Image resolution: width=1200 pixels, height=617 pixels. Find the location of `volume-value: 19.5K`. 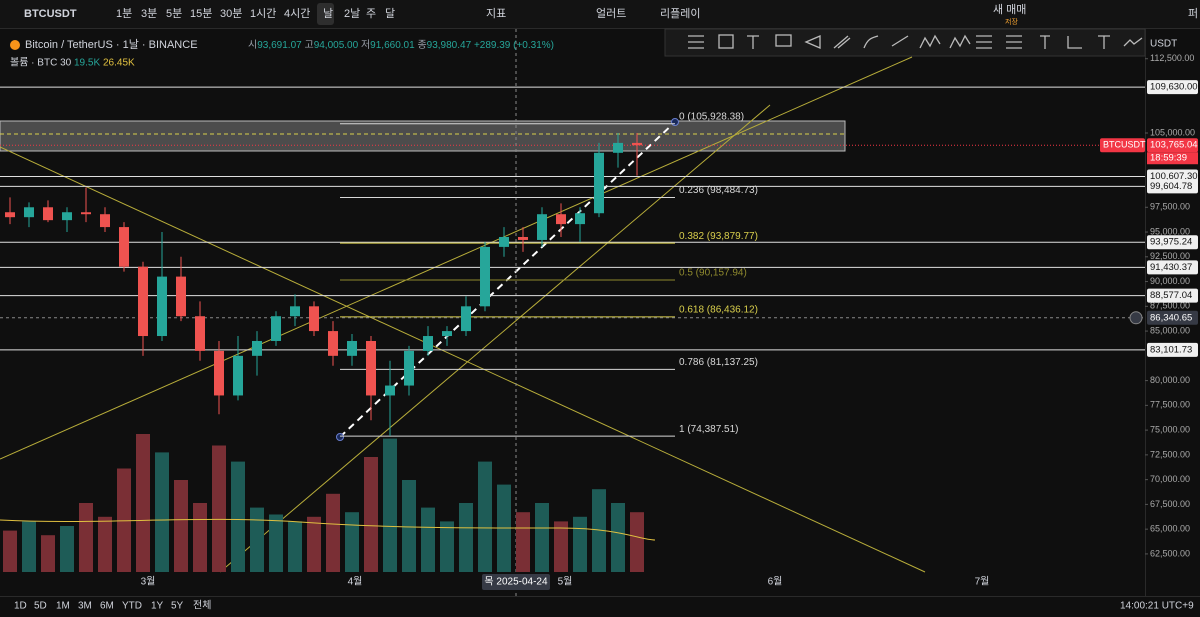

volume-value: 19.5K is located at coordinates (87, 63).